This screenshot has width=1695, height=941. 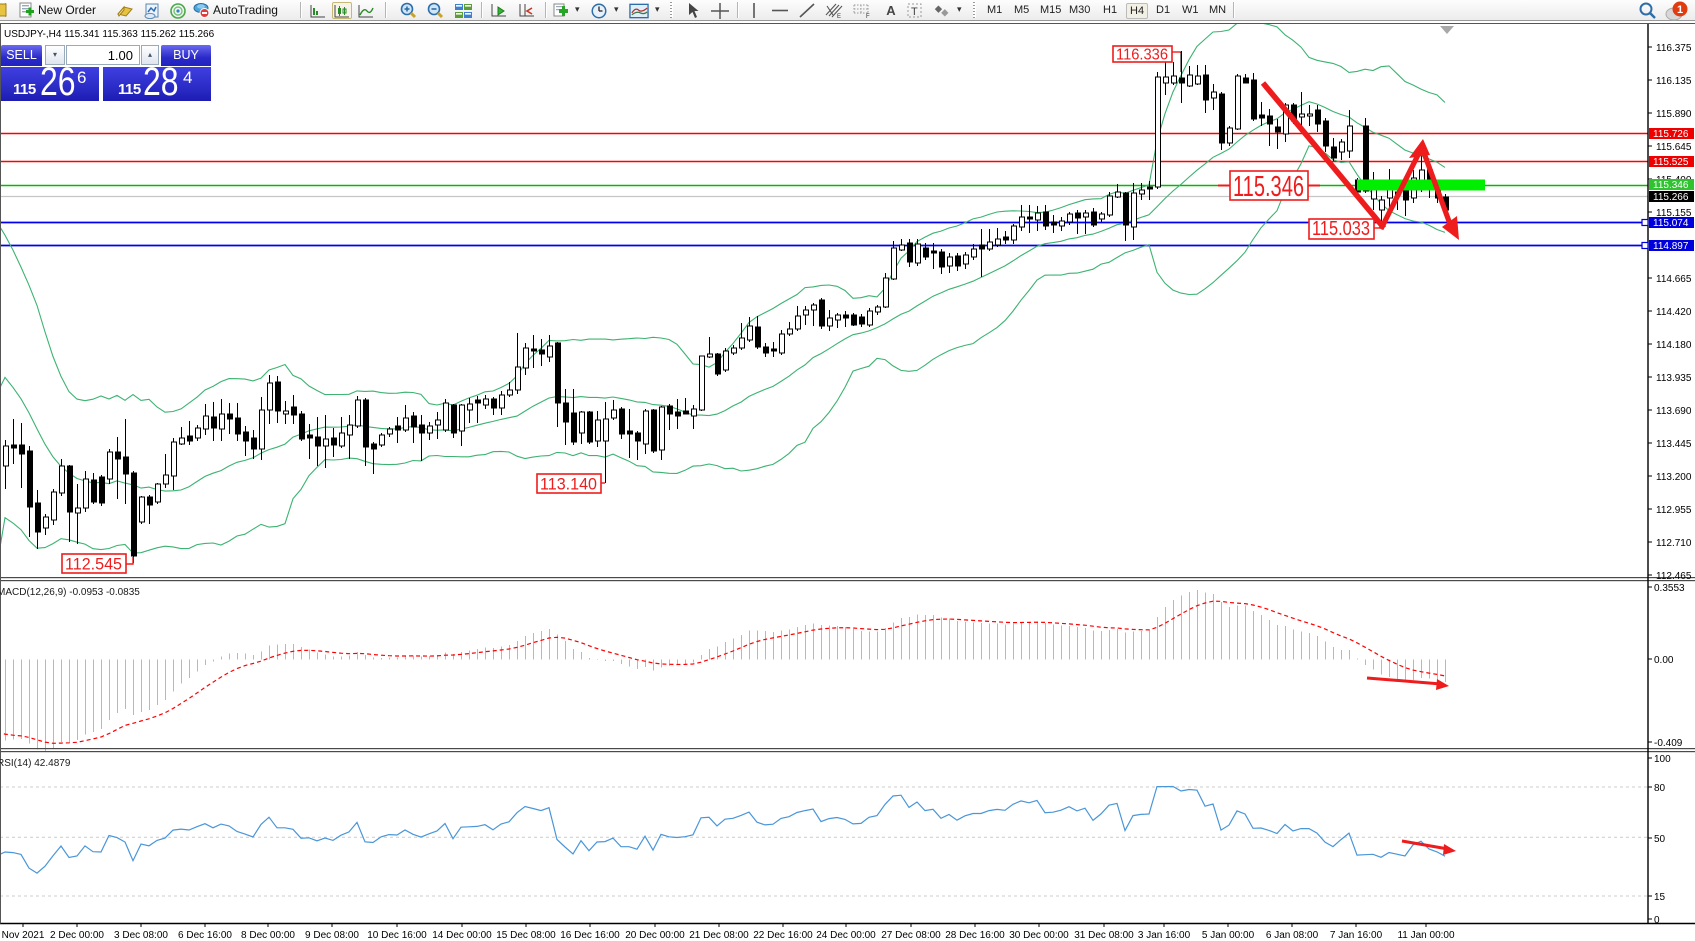 What do you see at coordinates (1674, 147) in the screenshot?
I see `svg-text: 115.645` at bounding box center [1674, 147].